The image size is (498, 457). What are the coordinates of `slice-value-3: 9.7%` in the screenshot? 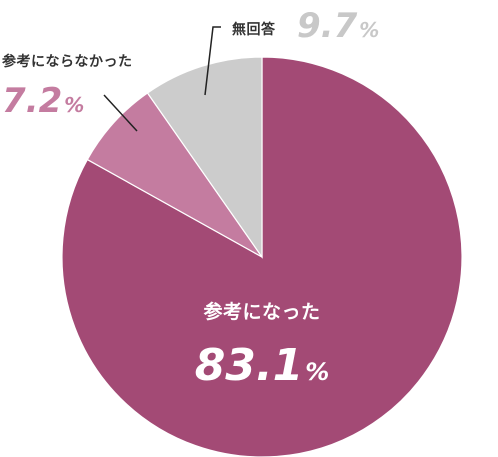 It's located at (338, 26).